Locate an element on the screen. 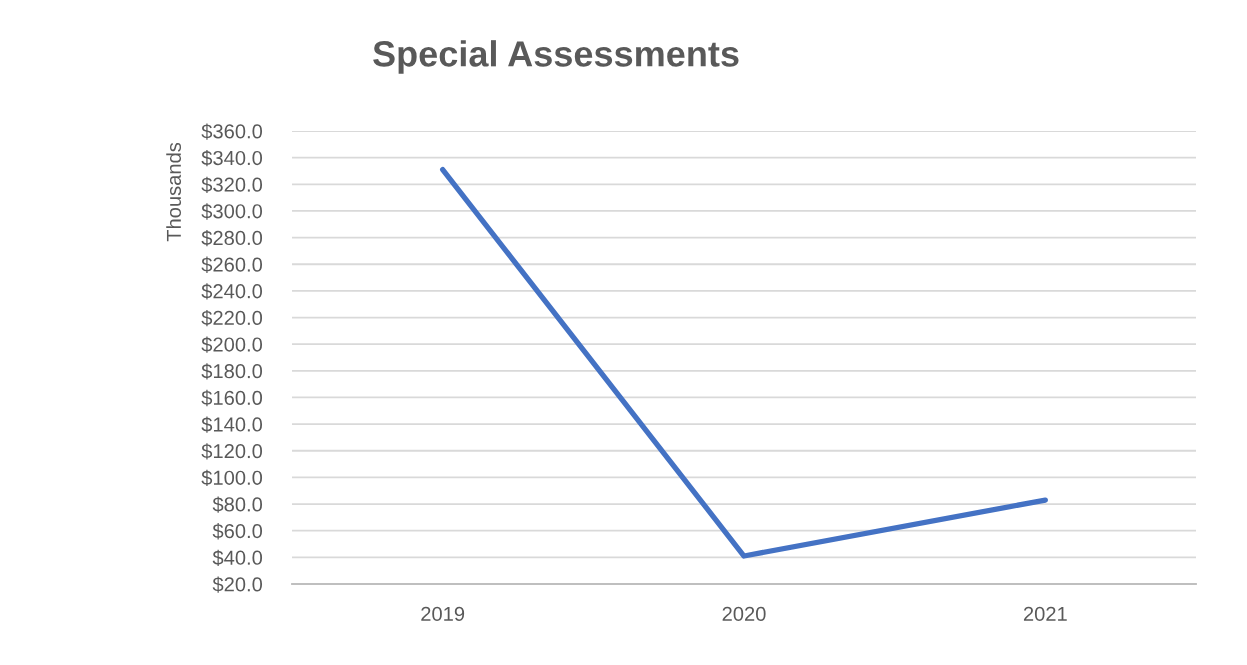  y-tick-label: $240.0 is located at coordinates (232, 291).